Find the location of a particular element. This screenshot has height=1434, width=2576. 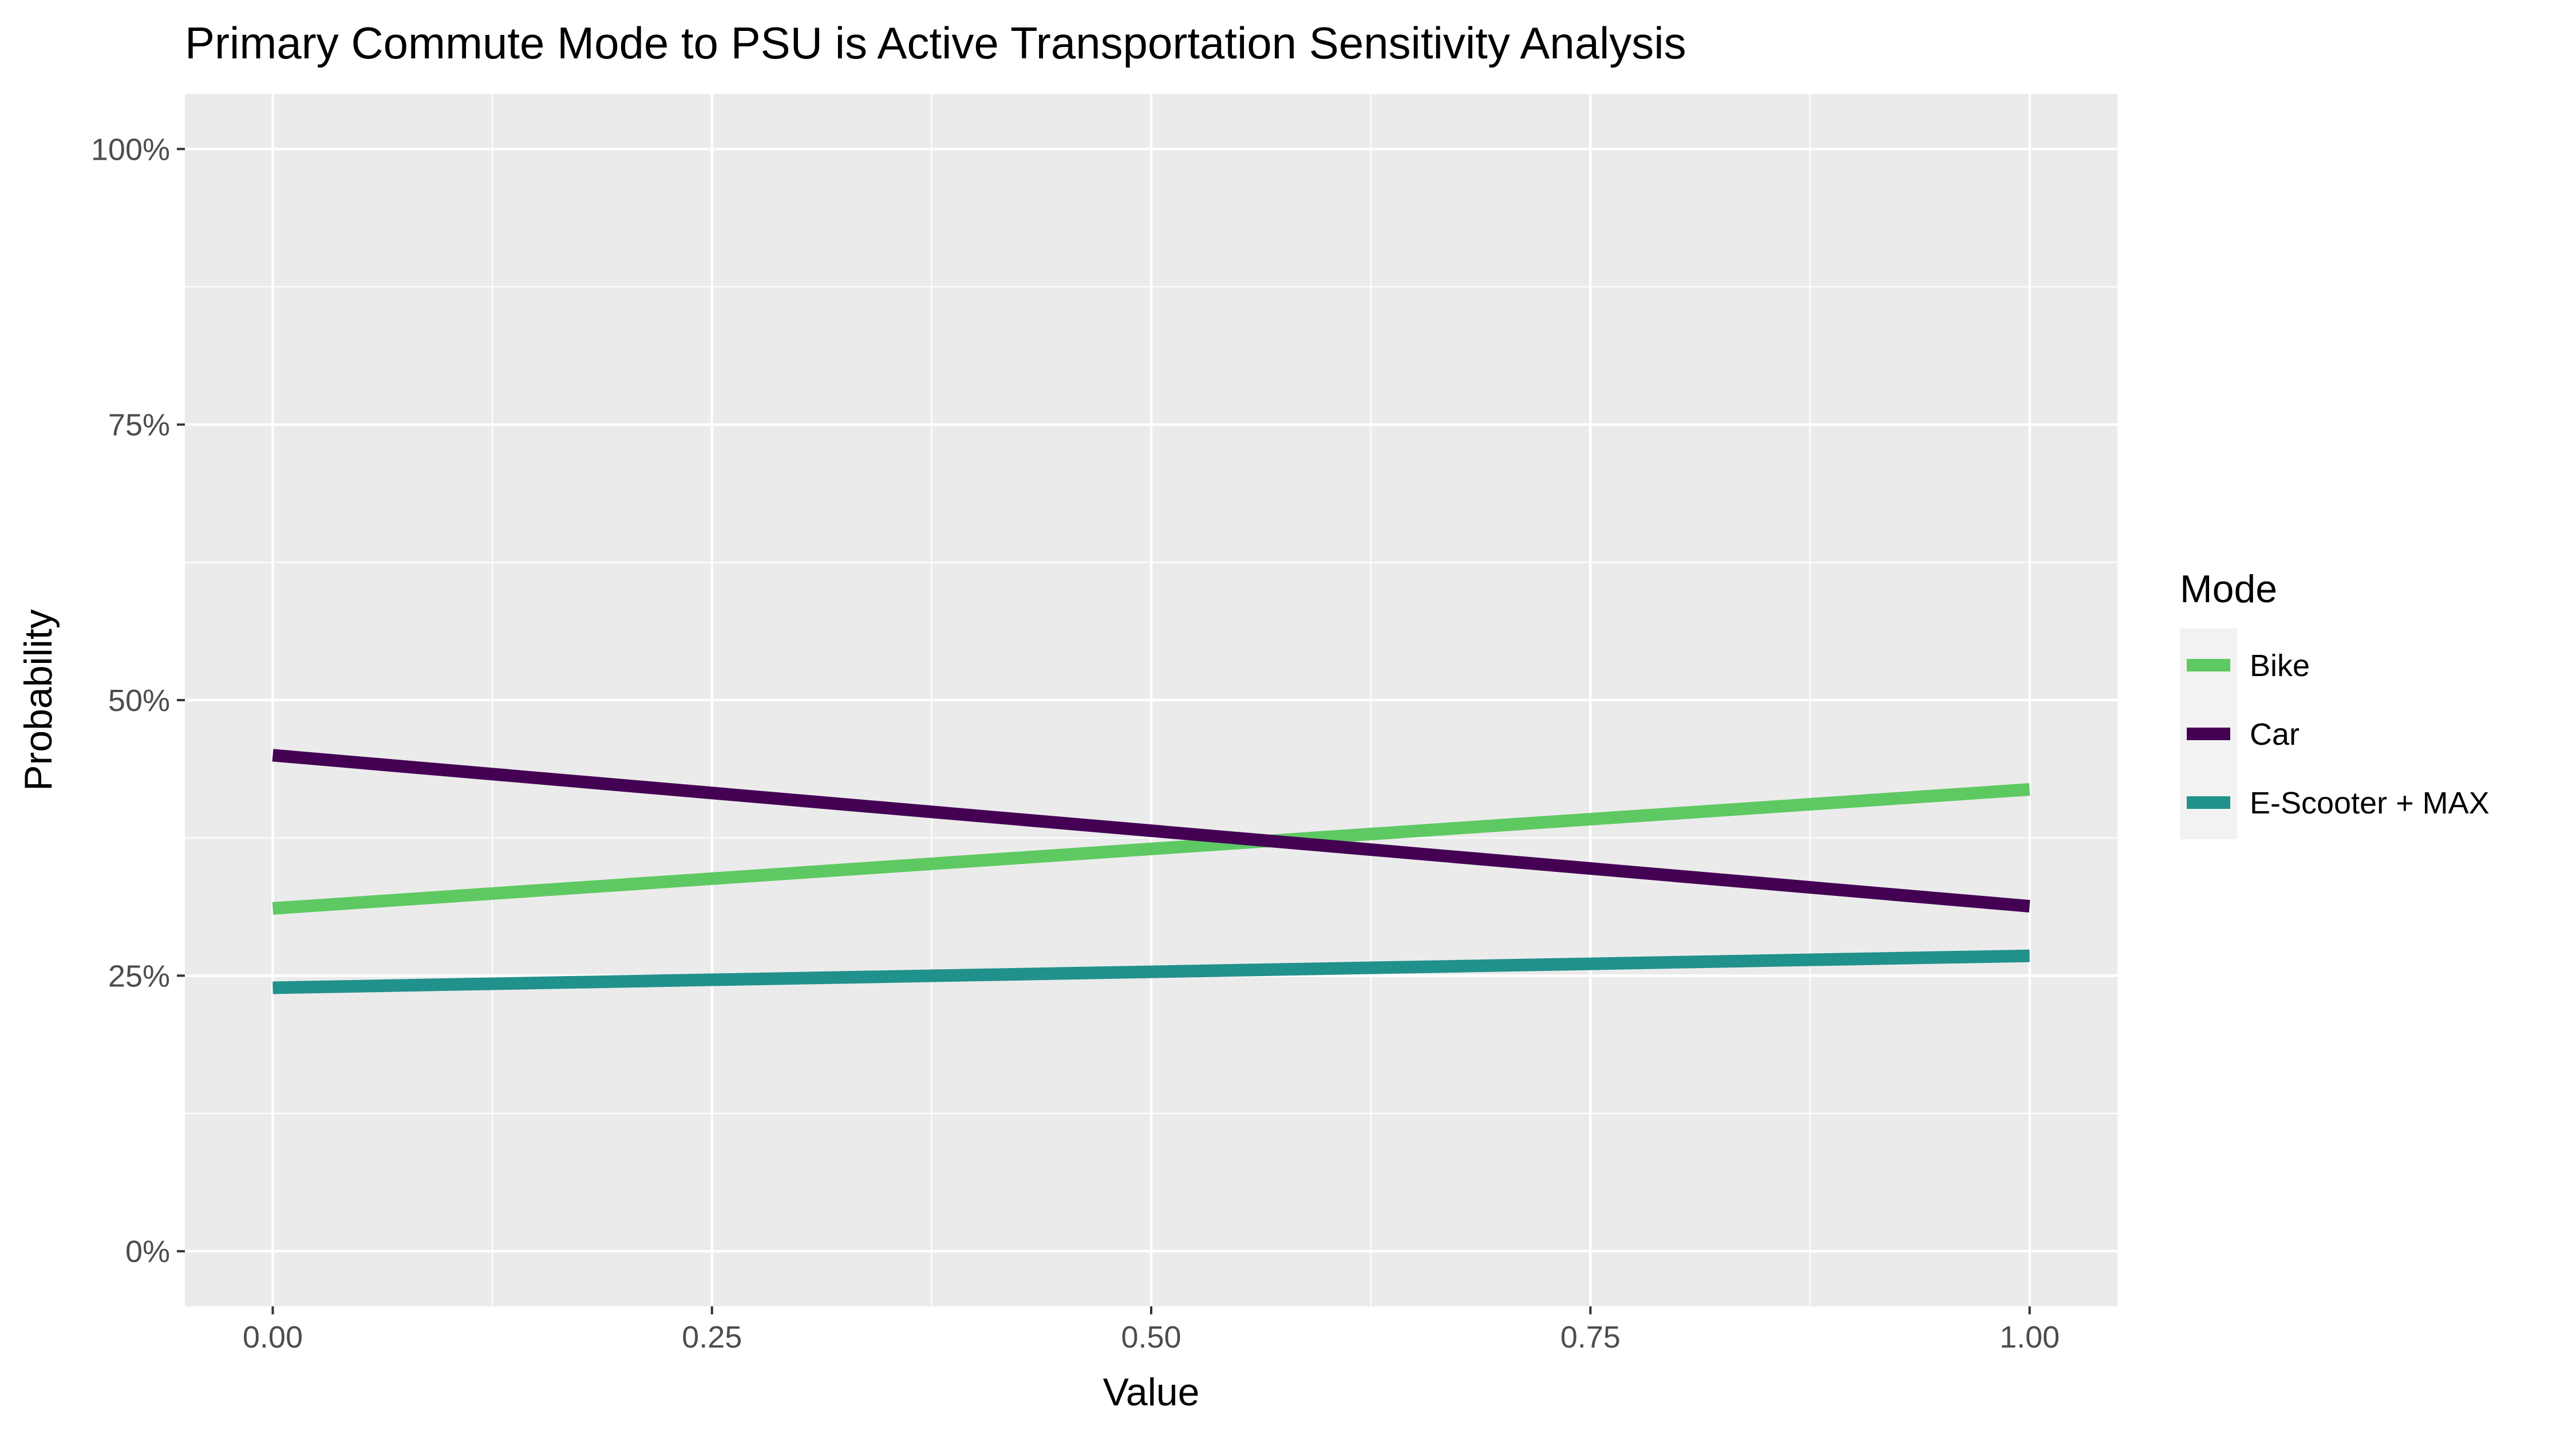

legend-title: Mode is located at coordinates (2228, 589).